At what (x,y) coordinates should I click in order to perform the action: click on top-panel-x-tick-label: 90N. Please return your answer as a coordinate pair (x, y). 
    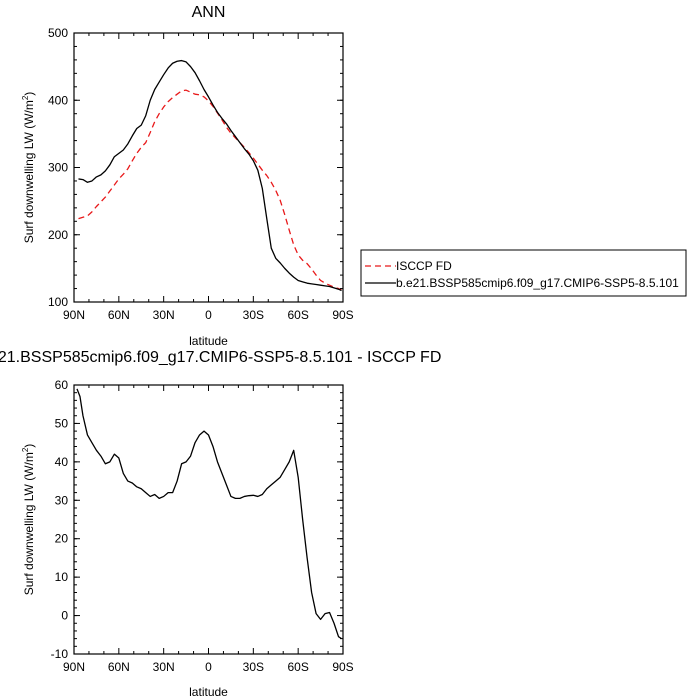
    Looking at the image, I should click on (74, 315).